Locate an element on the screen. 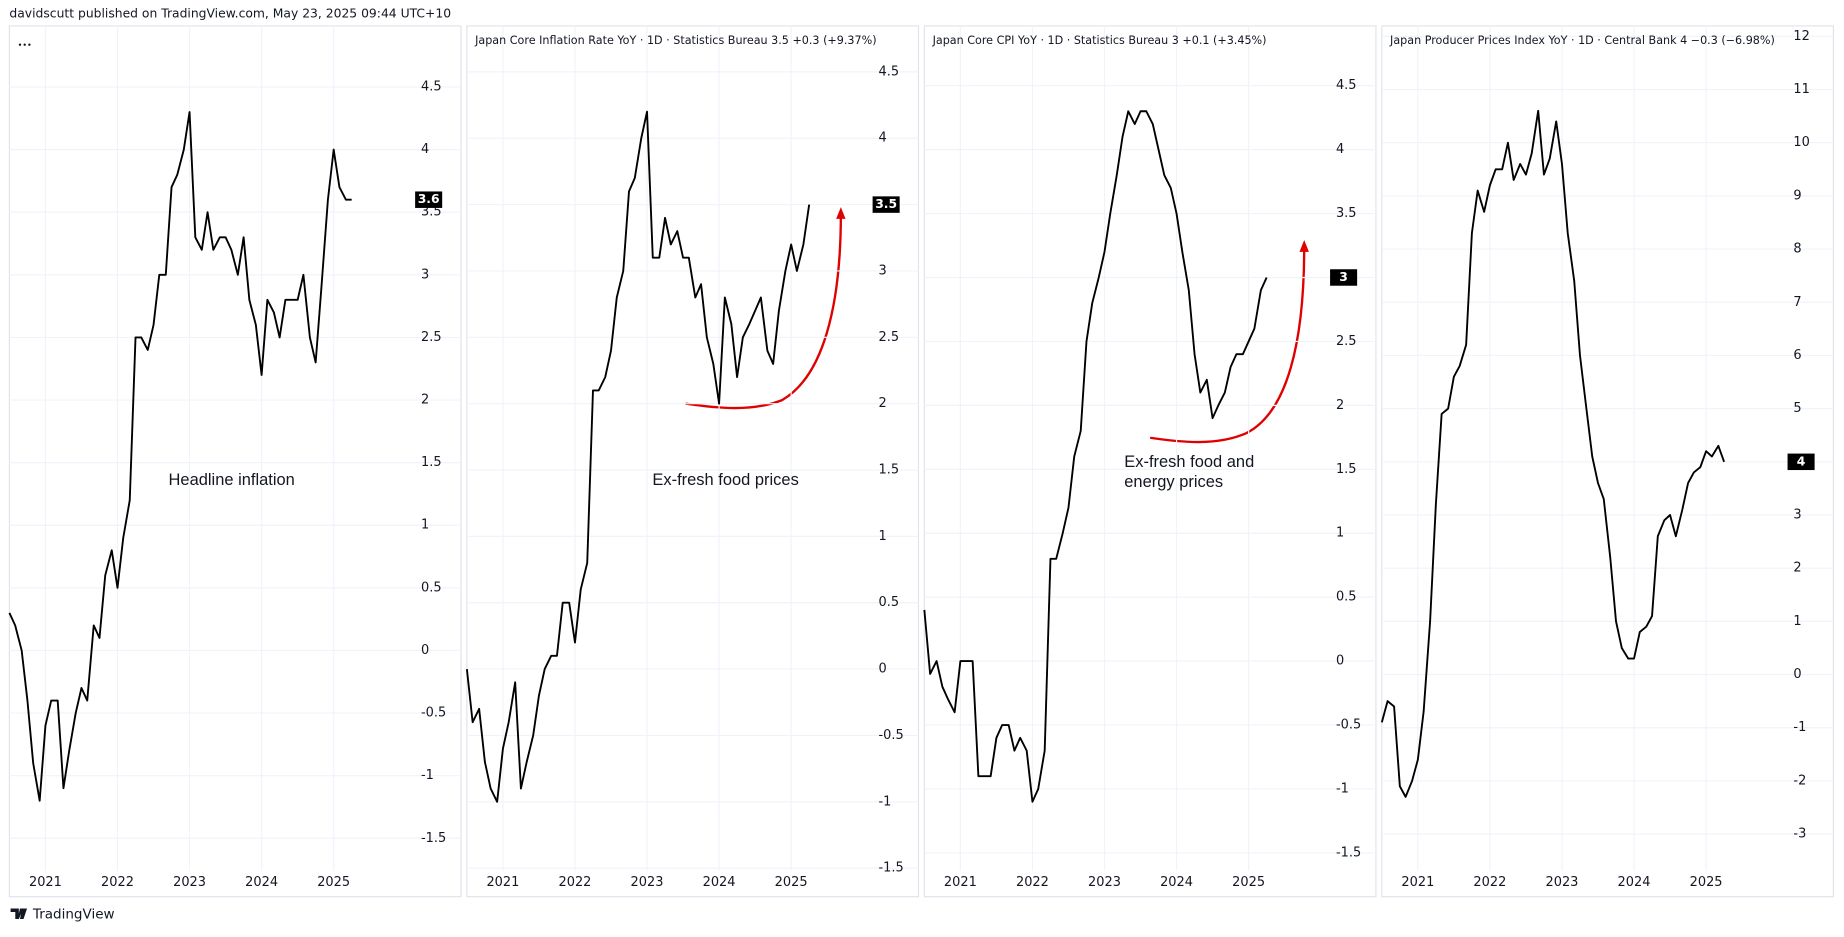 Image resolution: width=1844 pixels, height=937 pixels. y-tick-label: 11 is located at coordinates (1801, 89).